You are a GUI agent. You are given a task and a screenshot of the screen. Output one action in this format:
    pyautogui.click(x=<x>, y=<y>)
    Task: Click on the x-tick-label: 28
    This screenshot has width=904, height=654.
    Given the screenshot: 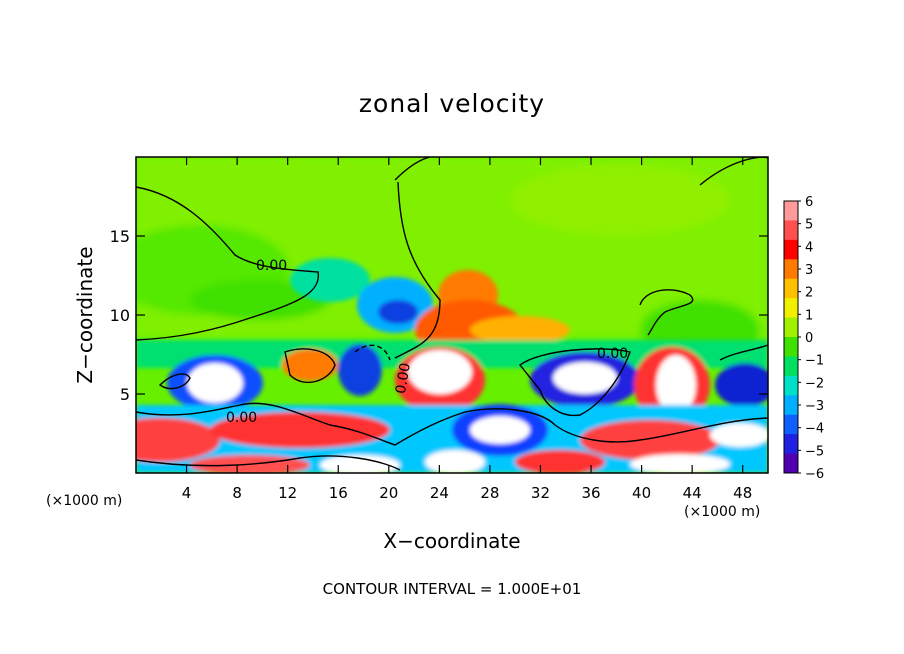 What is the action you would take?
    pyautogui.click(x=489, y=493)
    